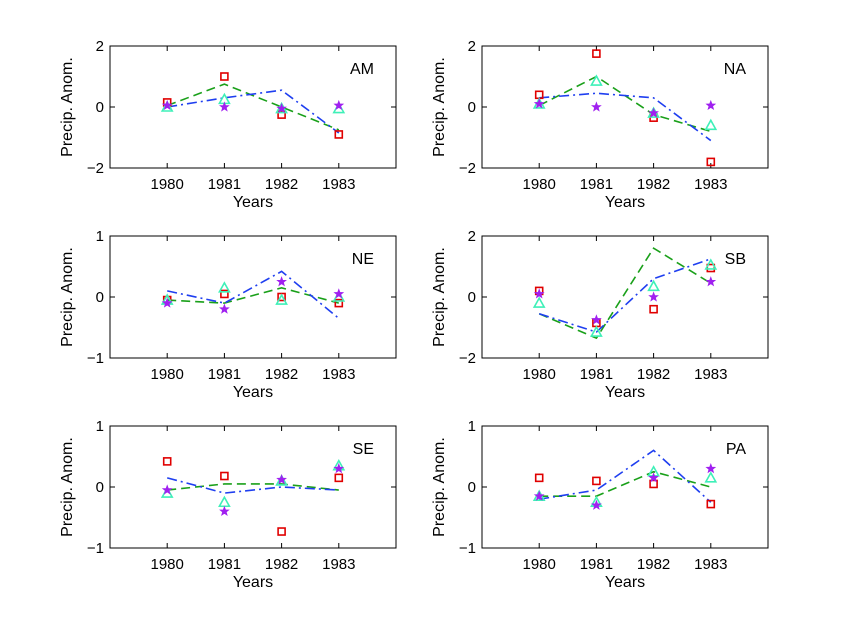 Image resolution: width=845 pixels, height=635 pixels. Describe the element at coordinates (363, 259) in the screenshot. I see `panel-title: NE` at that location.